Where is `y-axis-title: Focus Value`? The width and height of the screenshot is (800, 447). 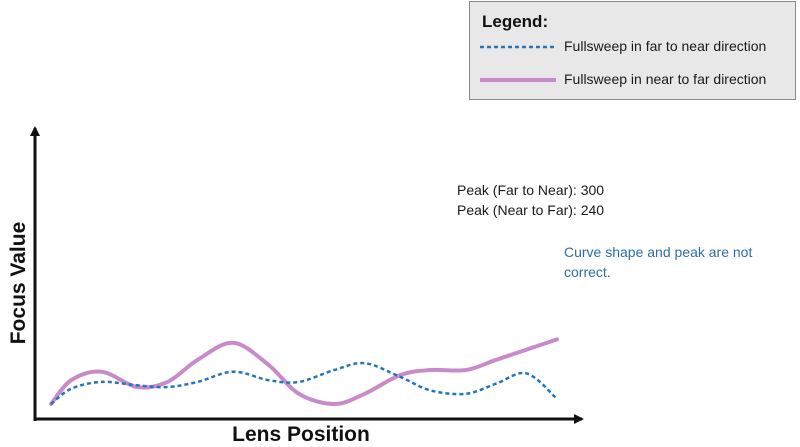 y-axis-title: Focus Value is located at coordinates (18, 283).